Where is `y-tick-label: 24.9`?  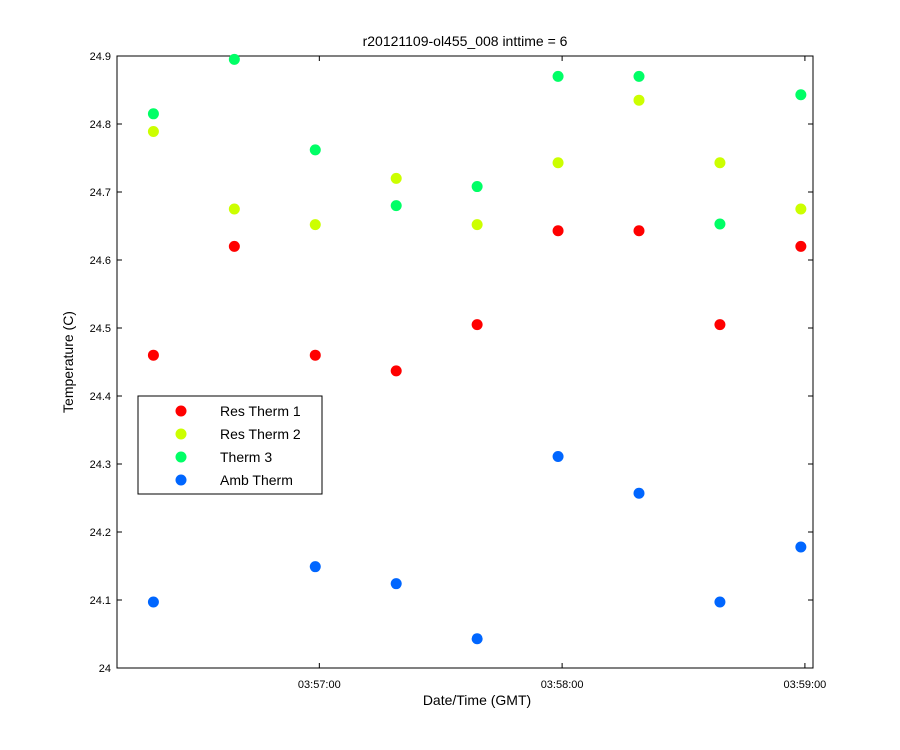 y-tick-label: 24.9 is located at coordinates (100, 57).